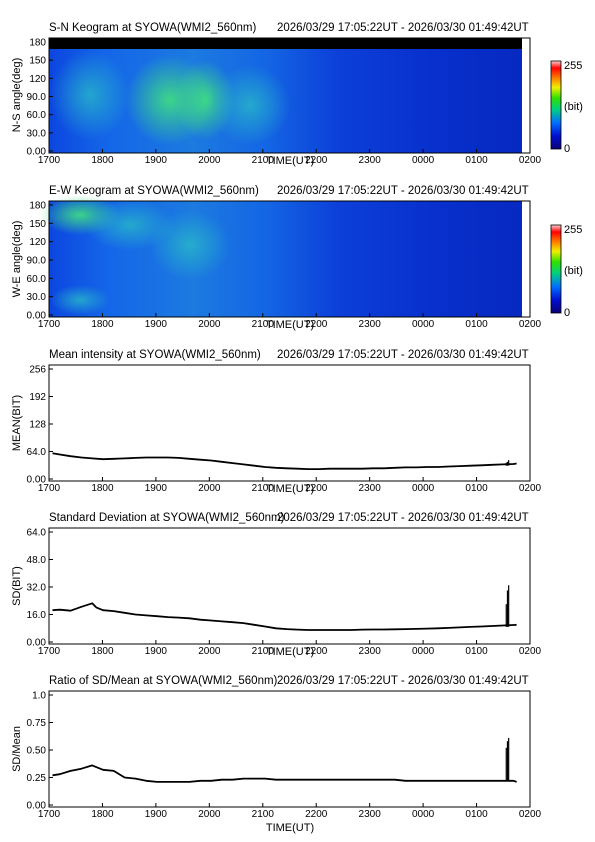  What do you see at coordinates (154, 191) in the screenshot?
I see `ew-title: E-W Keogram at SYOWA(WMI2_560nm)` at bounding box center [154, 191].